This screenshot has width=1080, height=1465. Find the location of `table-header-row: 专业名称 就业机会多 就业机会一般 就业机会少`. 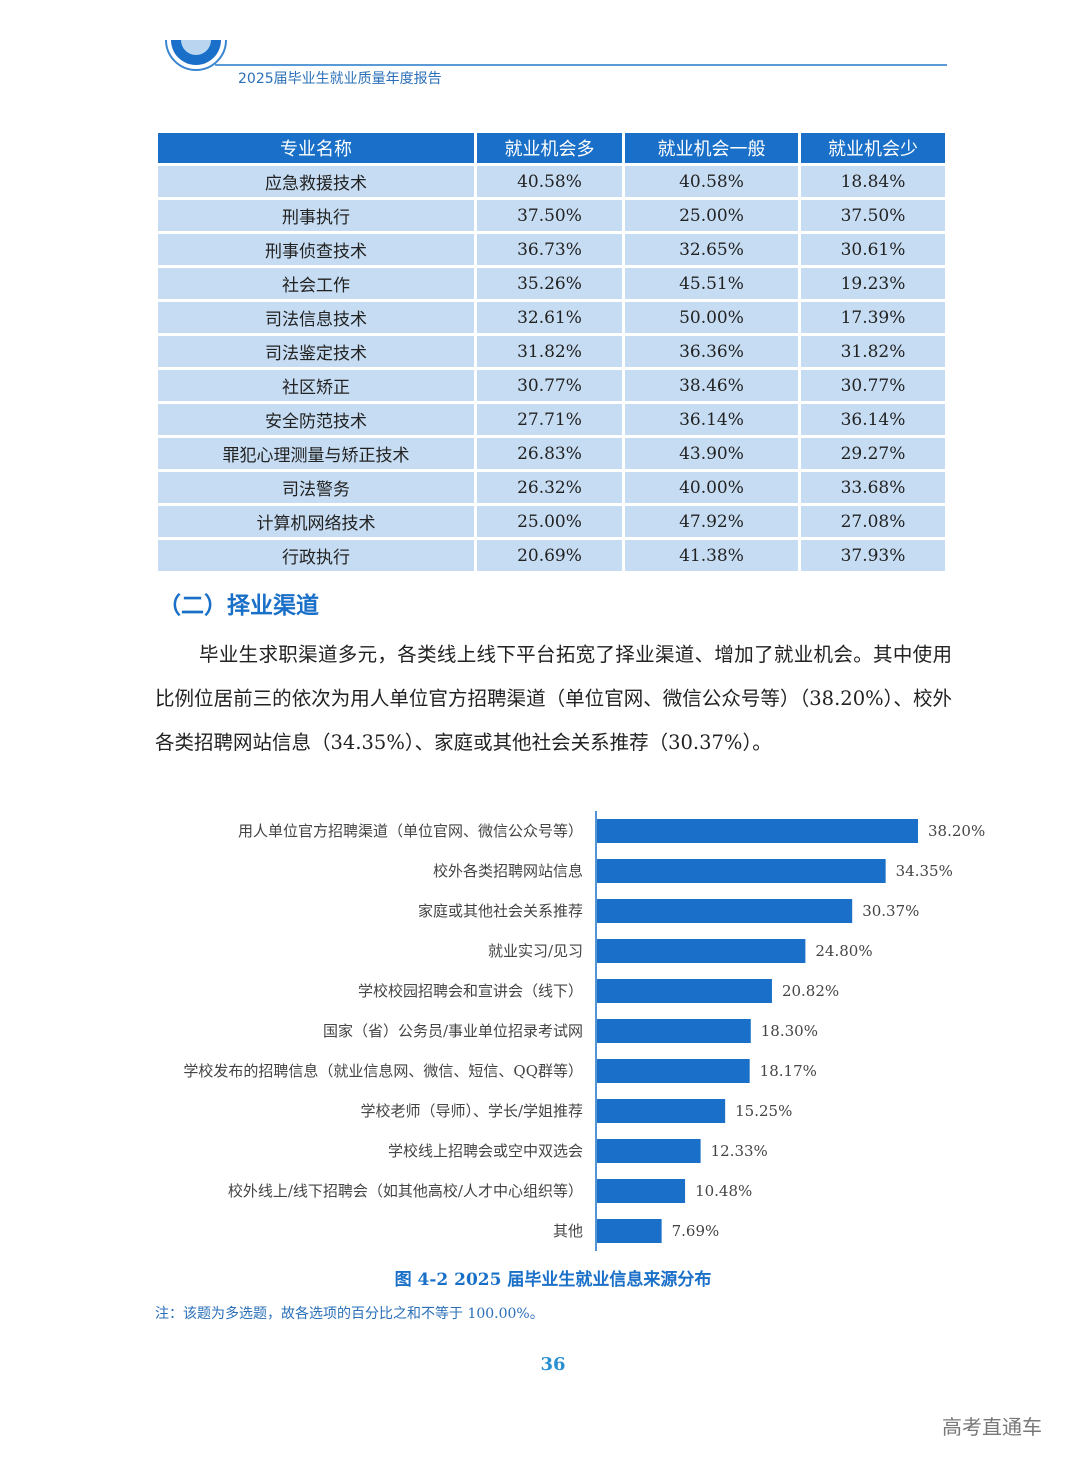

table-header-row: 专业名称 就业机会多 就业机会一般 就业机会少 is located at coordinates (551, 148).